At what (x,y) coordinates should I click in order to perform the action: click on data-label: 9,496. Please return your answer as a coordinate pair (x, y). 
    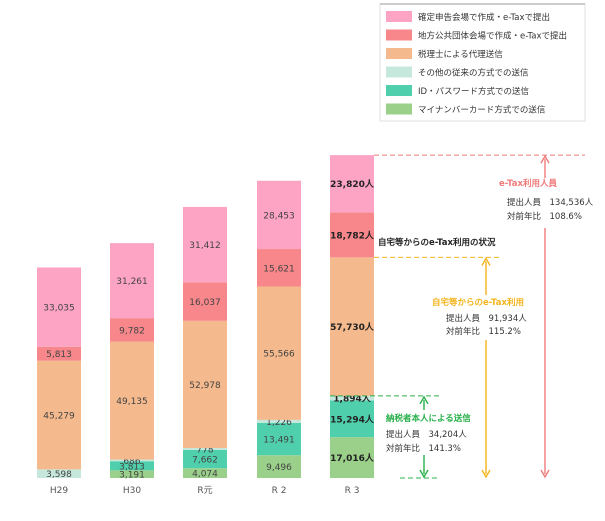
    Looking at the image, I should click on (279, 468).